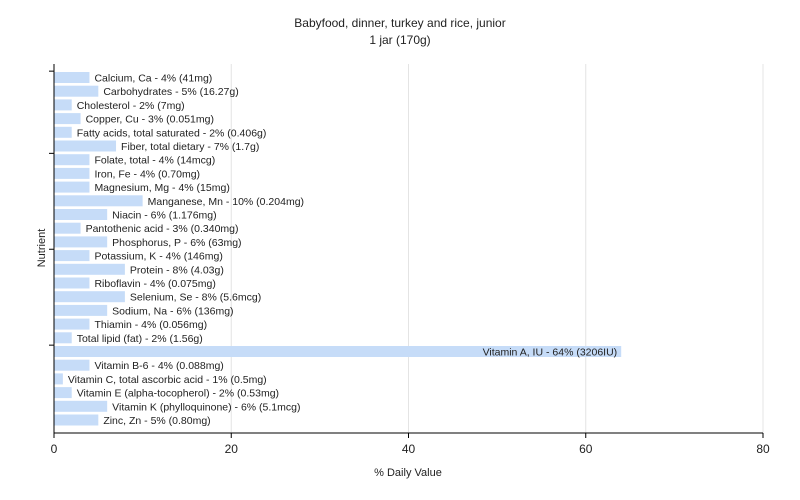  Describe the element at coordinates (408, 473) in the screenshot. I see `x-axis-title: % Daily Value` at that location.